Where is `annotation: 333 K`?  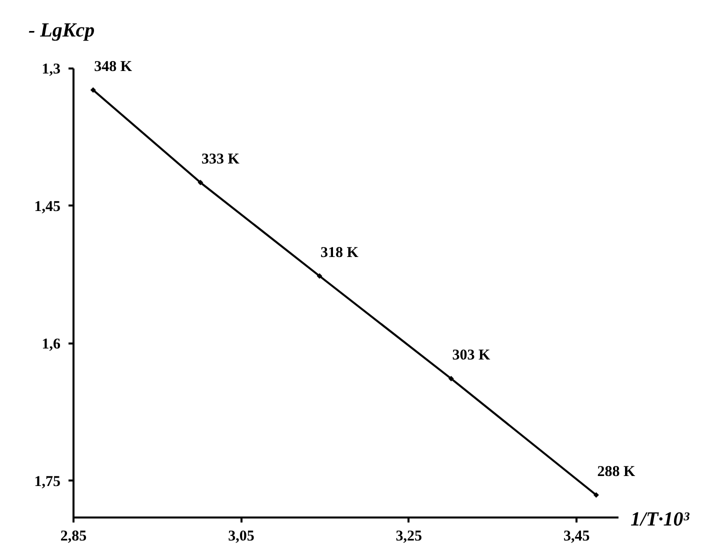 annotation: 333 K is located at coordinates (220, 160).